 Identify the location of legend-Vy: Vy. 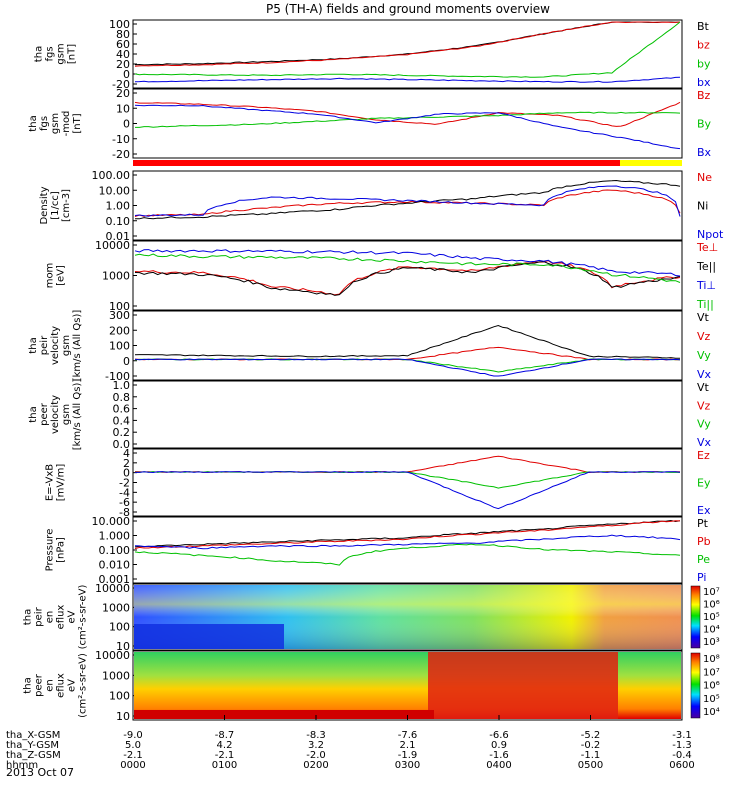
(704, 355).